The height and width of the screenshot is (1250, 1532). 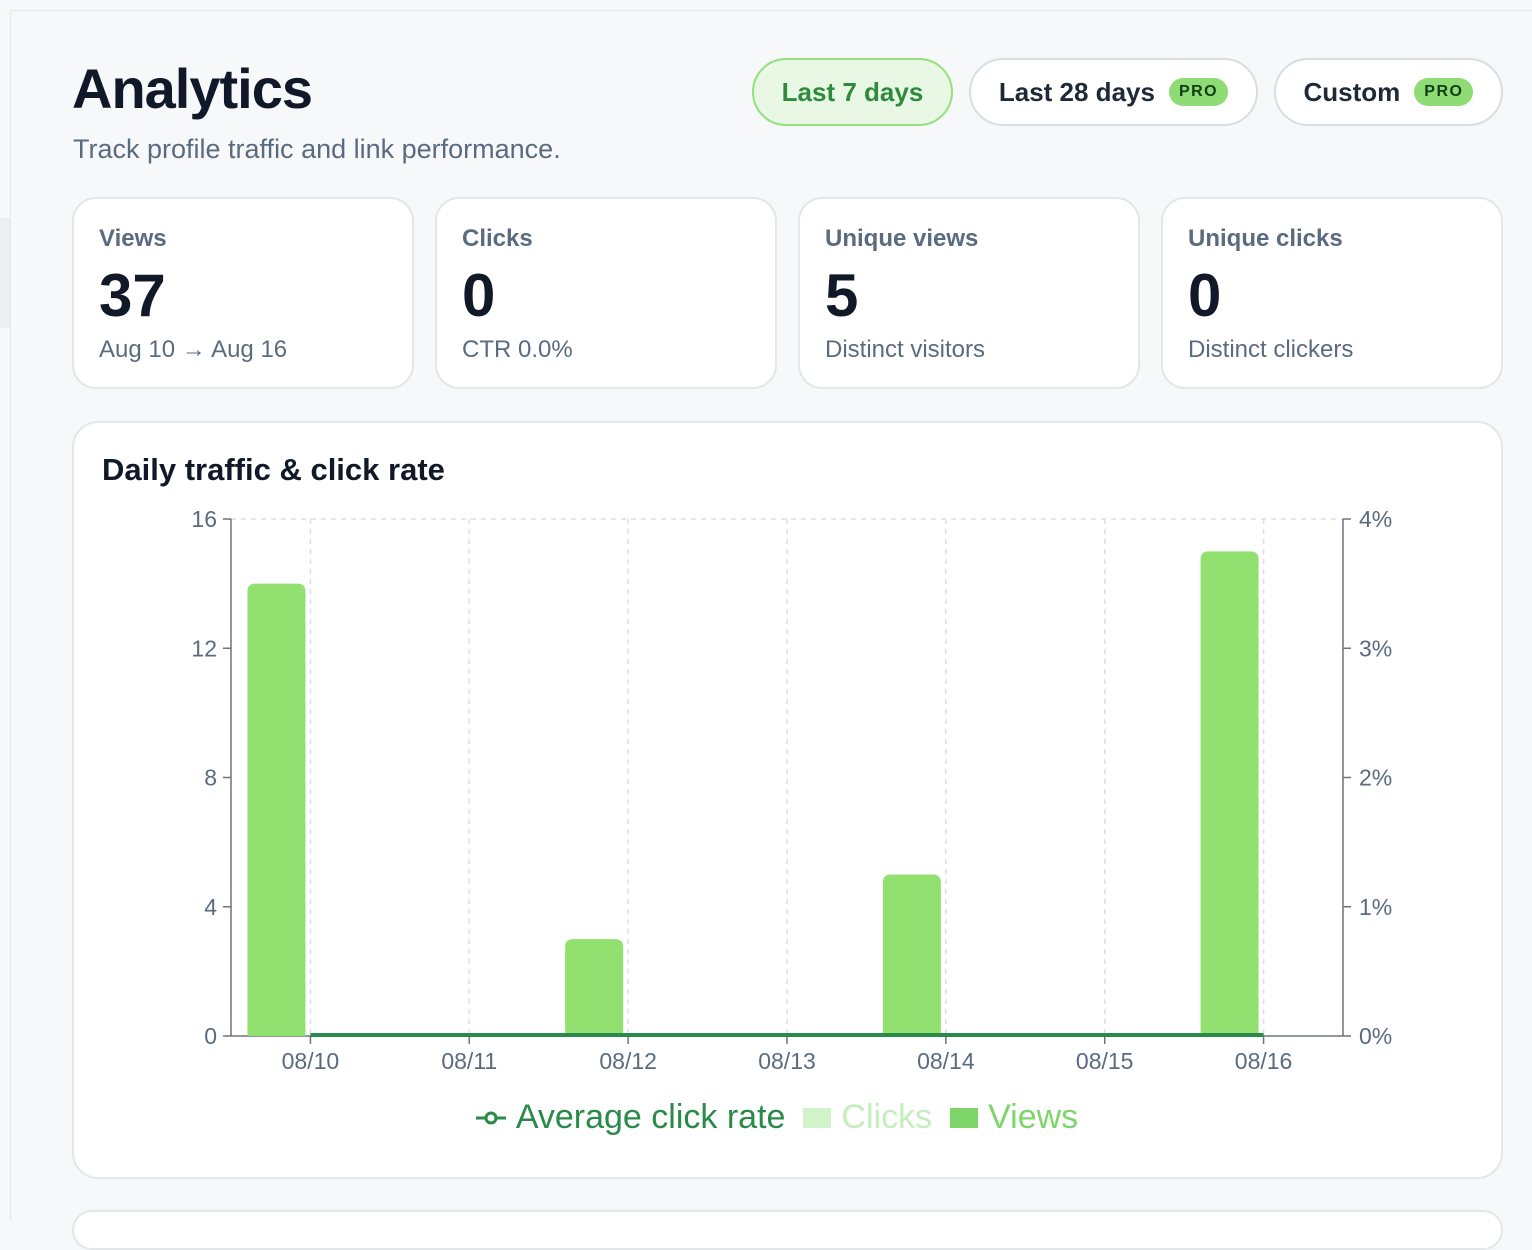 I want to click on y2-tick-label: 1%, so click(x=1375, y=907).